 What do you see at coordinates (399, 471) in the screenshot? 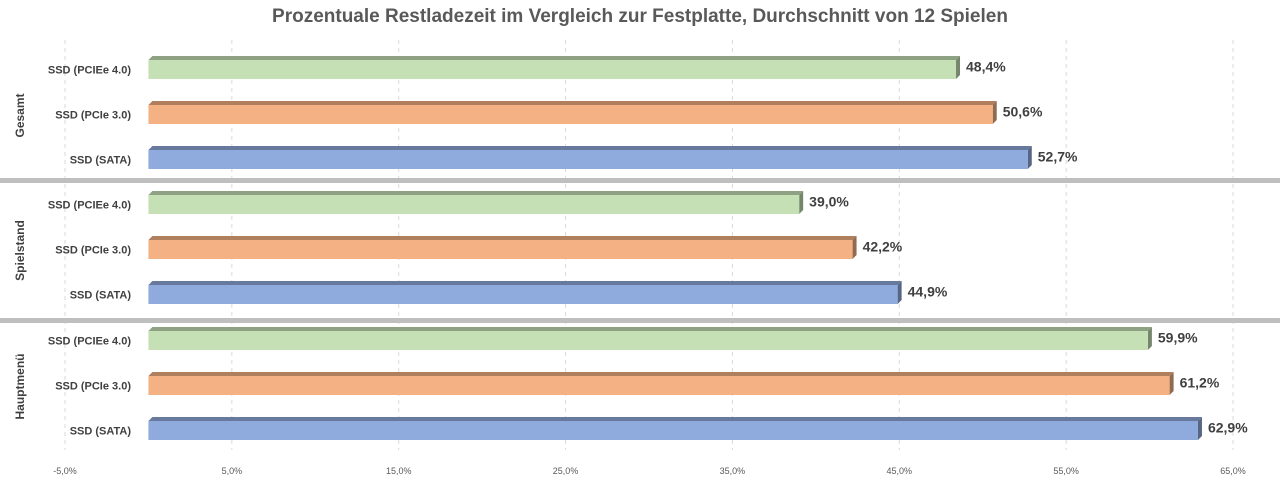
I see `x-tick-label: 15,0%` at bounding box center [399, 471].